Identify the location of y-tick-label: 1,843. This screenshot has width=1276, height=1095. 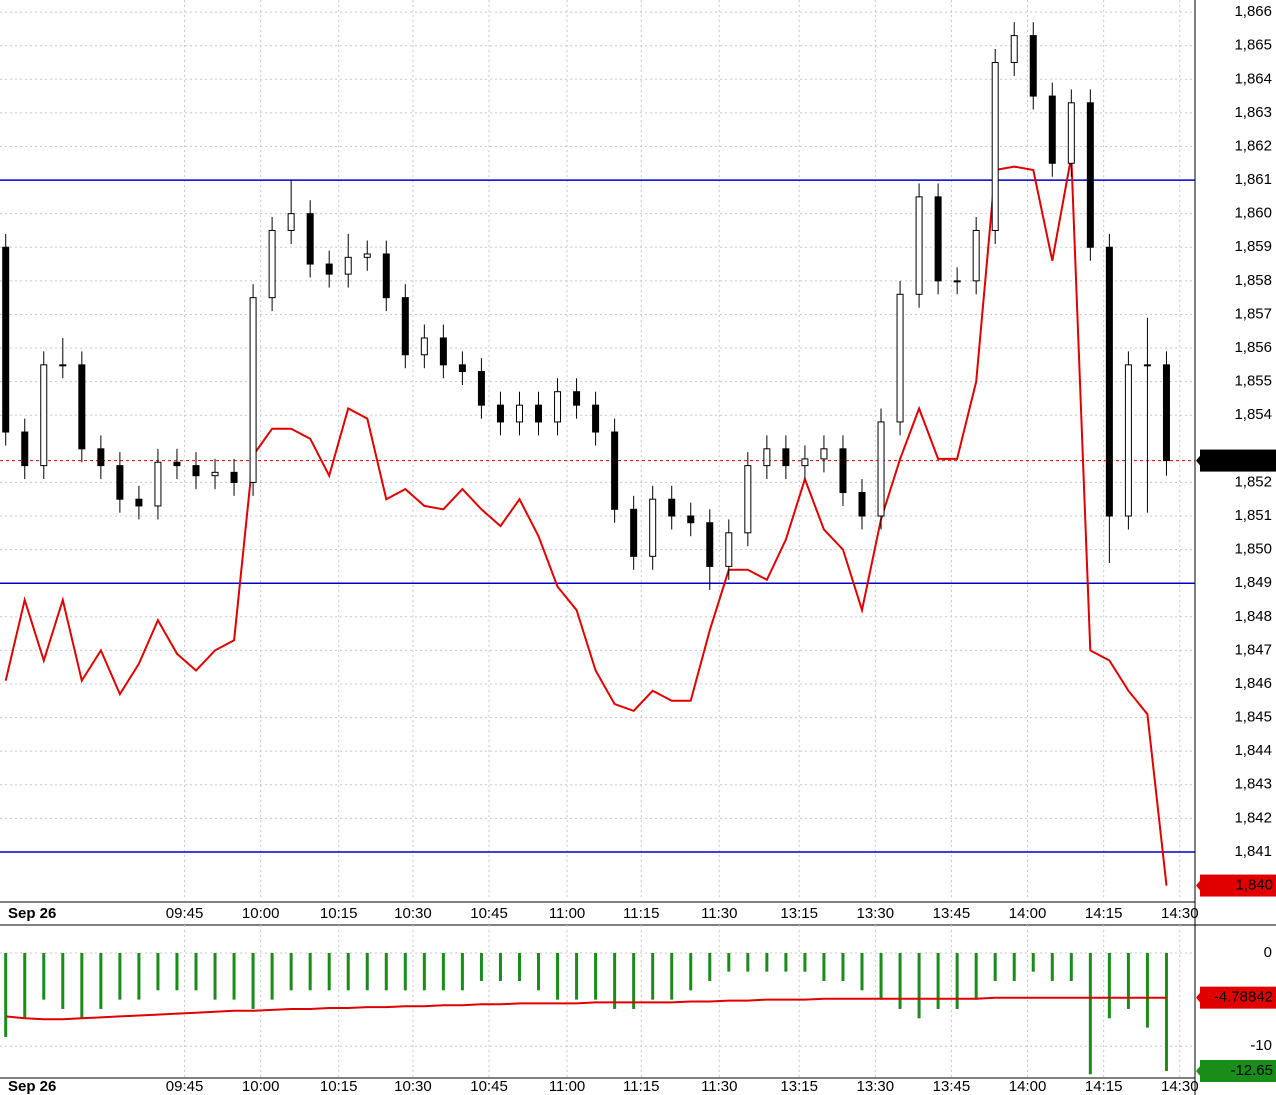
(1253, 784).